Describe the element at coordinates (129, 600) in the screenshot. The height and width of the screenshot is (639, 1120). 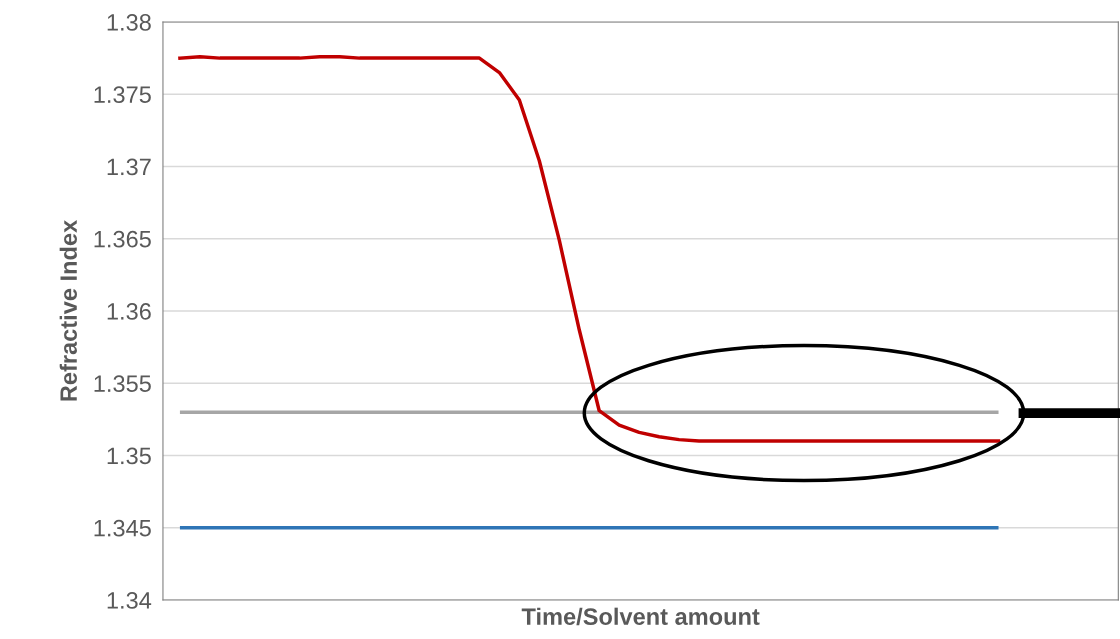
I see `y-tick-label: 1.34` at that location.